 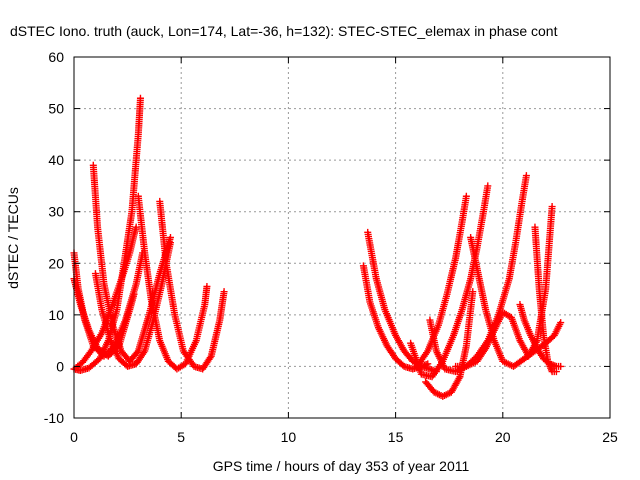 I want to click on y-tick-label: 60, so click(x=56, y=57).